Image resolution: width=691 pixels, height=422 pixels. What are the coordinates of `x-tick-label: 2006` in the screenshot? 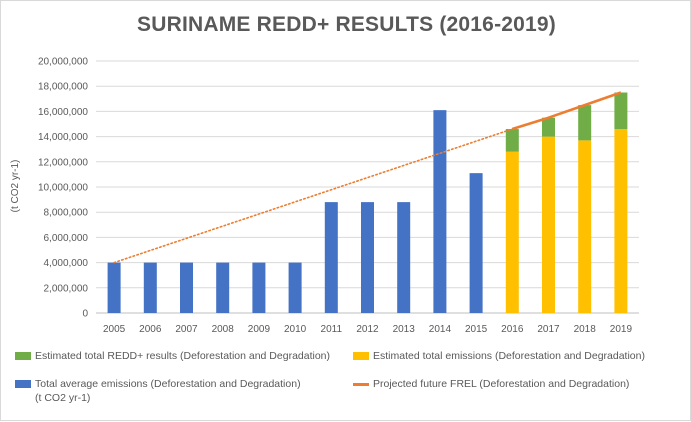 It's located at (150, 329).